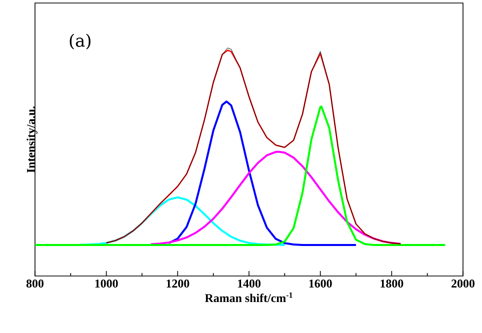 The width and height of the screenshot is (482, 333). What do you see at coordinates (463, 284) in the screenshot?
I see `x-tick-label: 2000` at bounding box center [463, 284].